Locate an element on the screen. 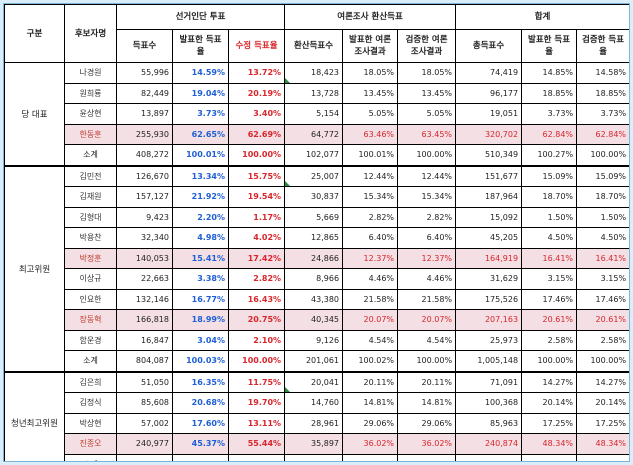 The image size is (633, 465). value-cell: 71,091 is located at coordinates (489, 381).